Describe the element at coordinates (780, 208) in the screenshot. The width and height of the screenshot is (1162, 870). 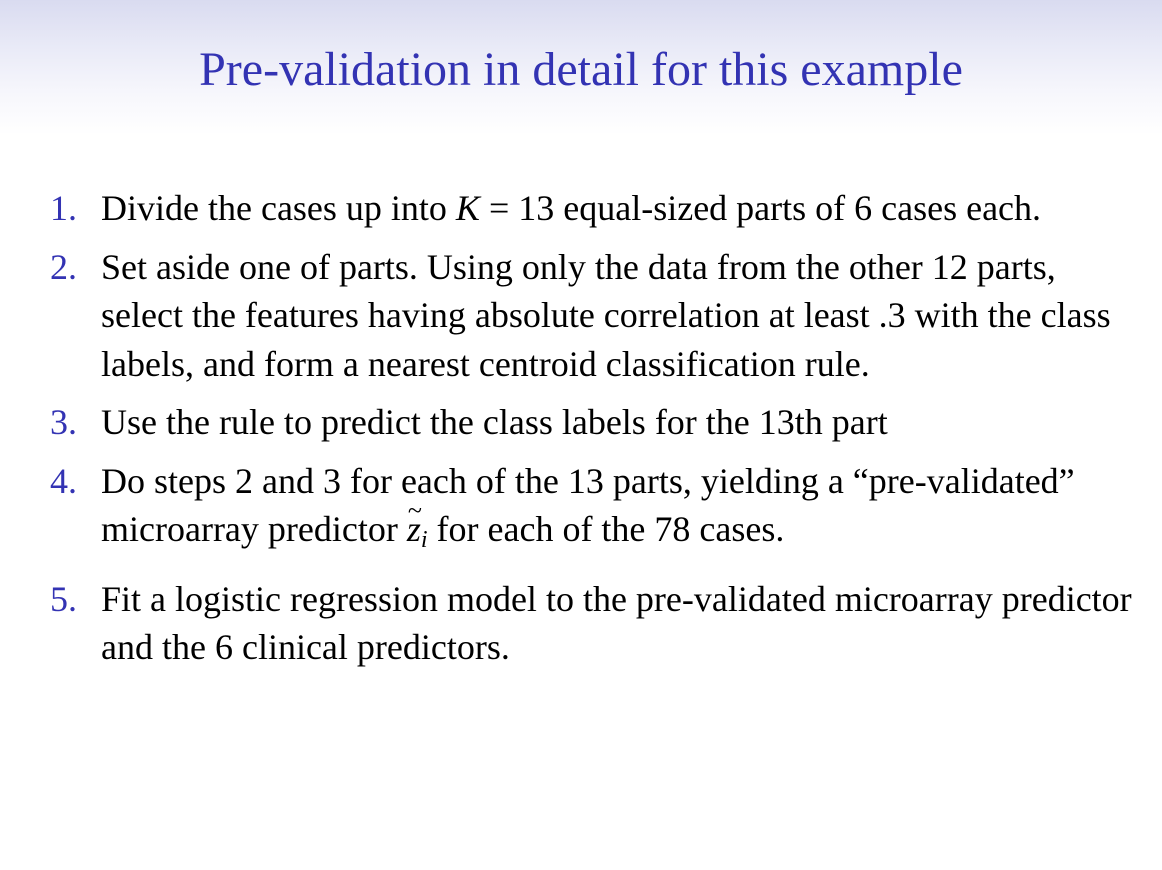
I see `step-text-part: 13 equal-sized parts of 6 cases each.` at that location.